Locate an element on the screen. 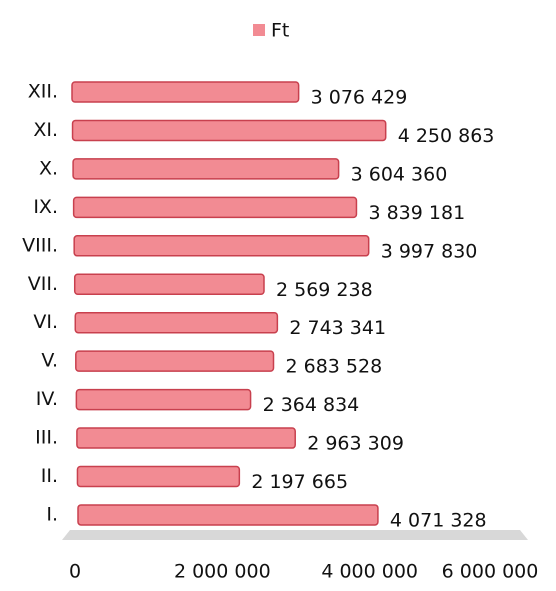  category-label: XI. is located at coordinates (45, 130).